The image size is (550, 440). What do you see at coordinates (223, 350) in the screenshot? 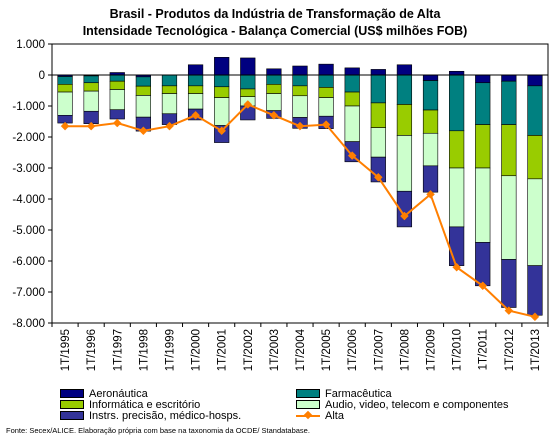
I see `x-tick-label: 1T/2001` at bounding box center [223, 350].